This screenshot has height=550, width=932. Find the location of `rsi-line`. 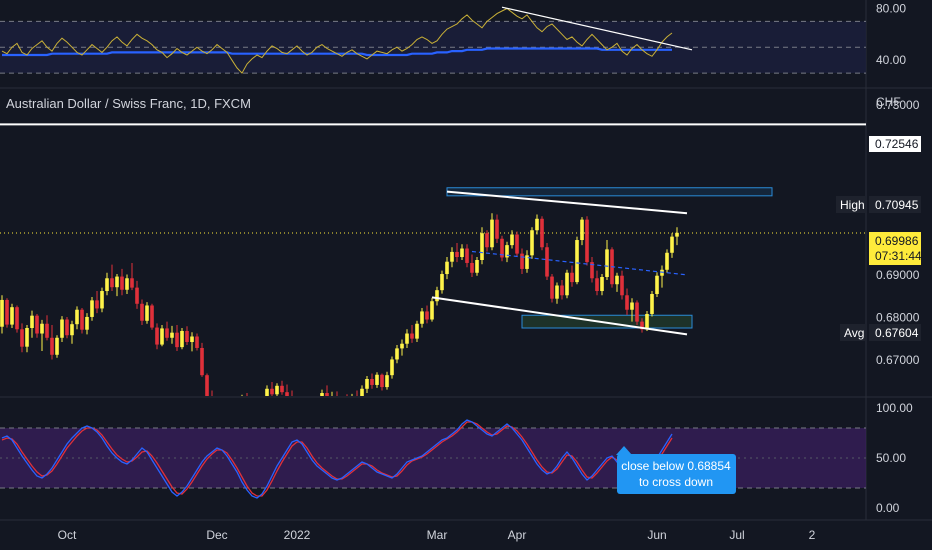

rsi-line is located at coordinates (337, 40).